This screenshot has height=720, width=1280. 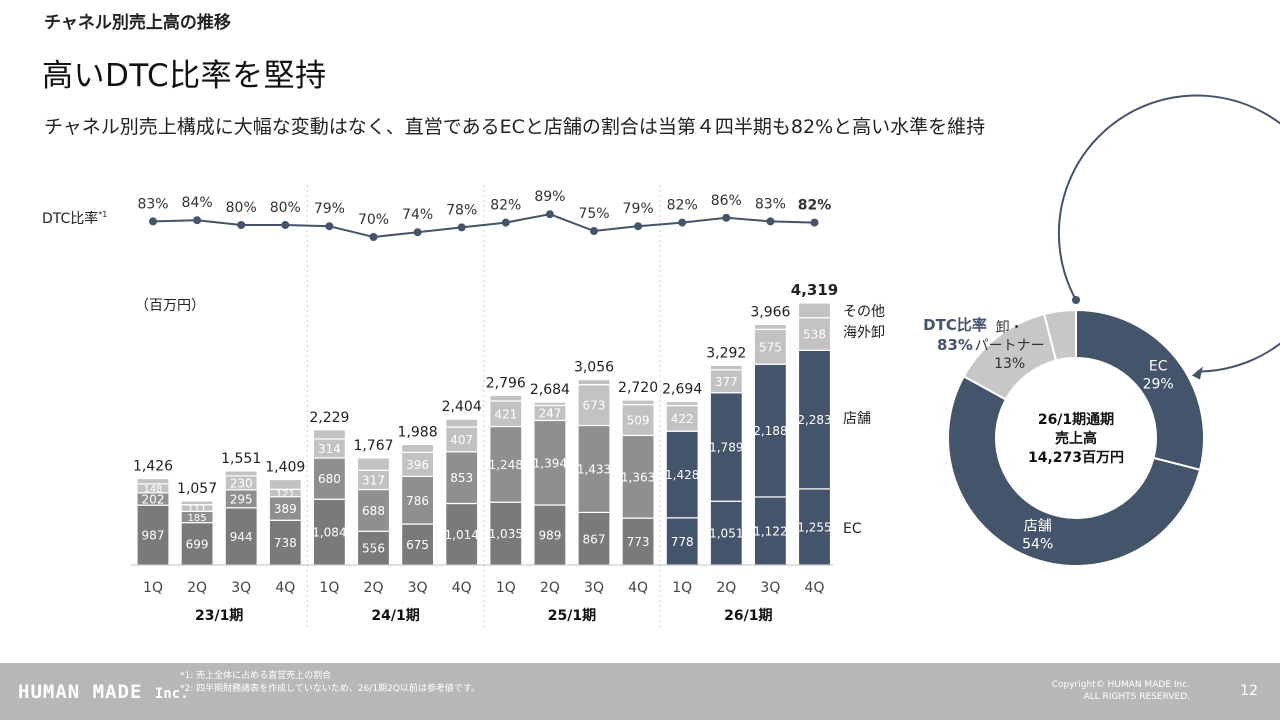 I want to click on bar-value-label: 422, so click(x=682, y=419).